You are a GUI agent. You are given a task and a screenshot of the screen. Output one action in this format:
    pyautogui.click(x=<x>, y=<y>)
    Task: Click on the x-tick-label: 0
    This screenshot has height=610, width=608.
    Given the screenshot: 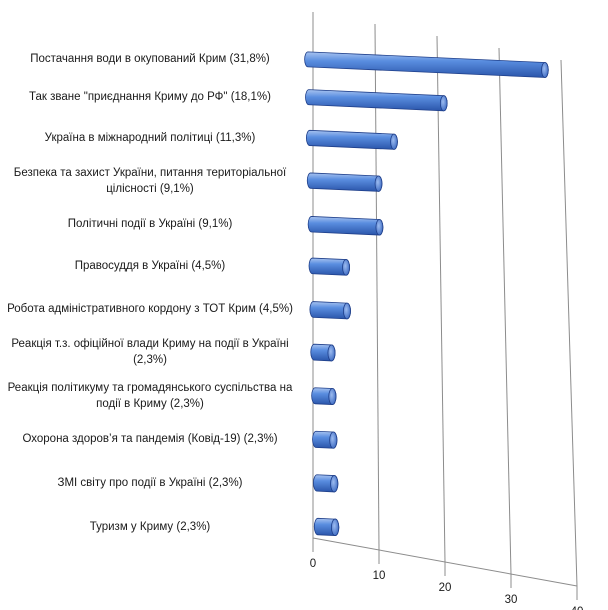 What is the action you would take?
    pyautogui.click(x=313, y=564)
    